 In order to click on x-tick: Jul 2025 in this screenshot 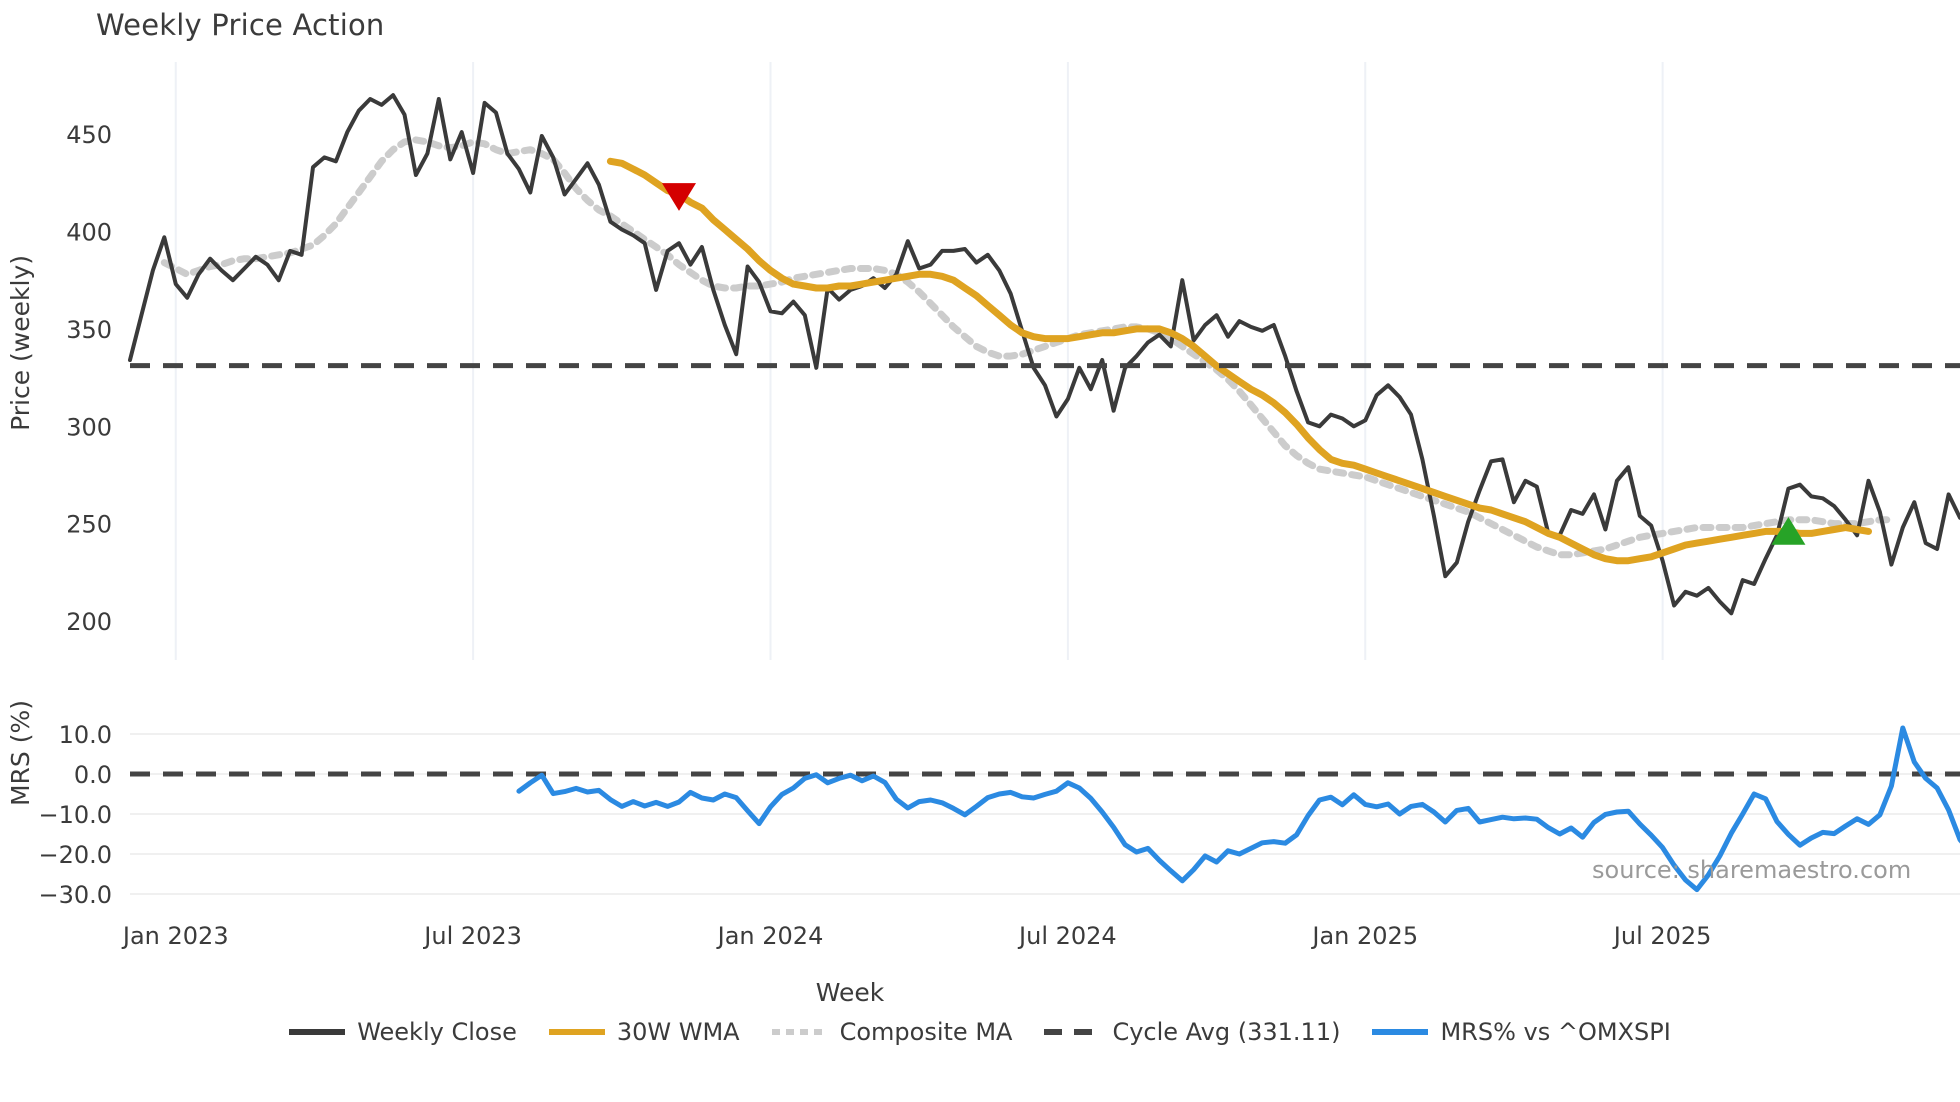, I will do `click(1662, 936)`.